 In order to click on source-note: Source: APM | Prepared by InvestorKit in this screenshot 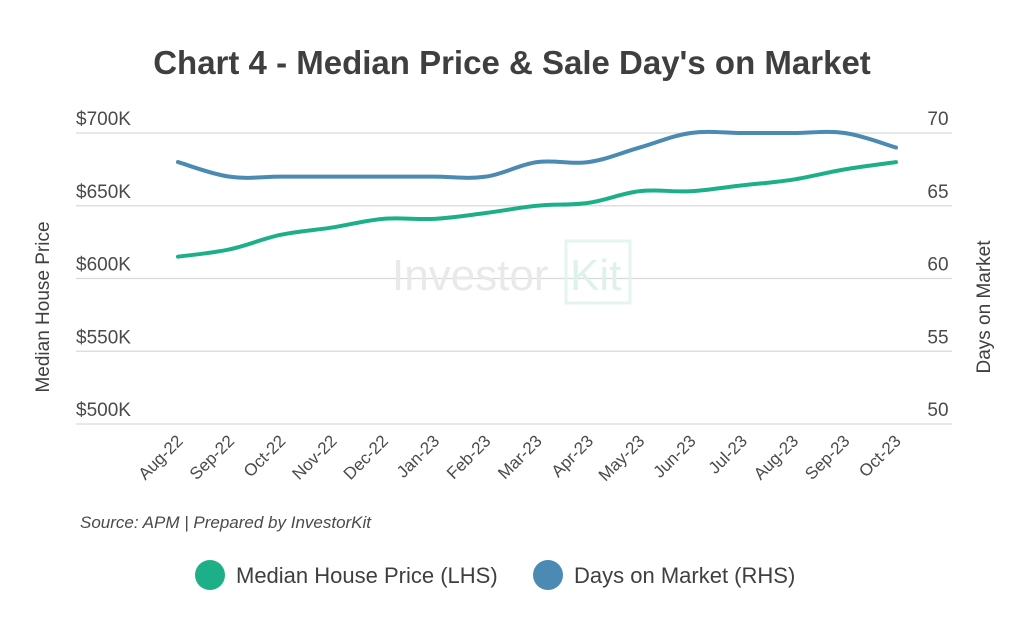, I will do `click(226, 522)`.